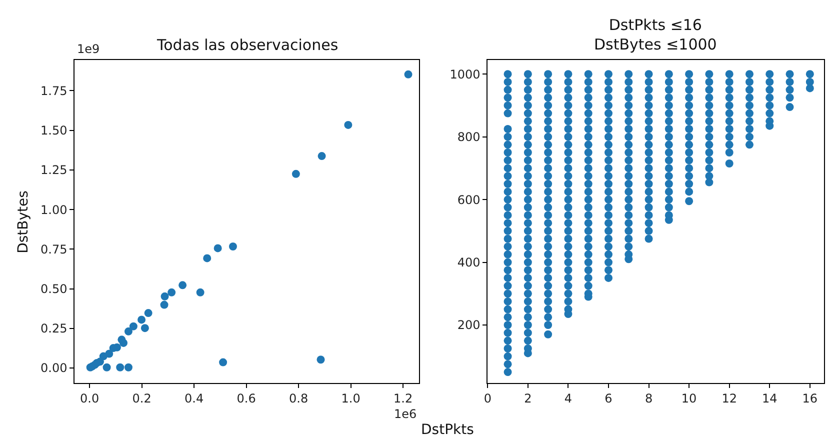 The height and width of the screenshot is (439, 826). What do you see at coordinates (194, 398) in the screenshot?
I see `x-tick-label: 0.4` at bounding box center [194, 398].